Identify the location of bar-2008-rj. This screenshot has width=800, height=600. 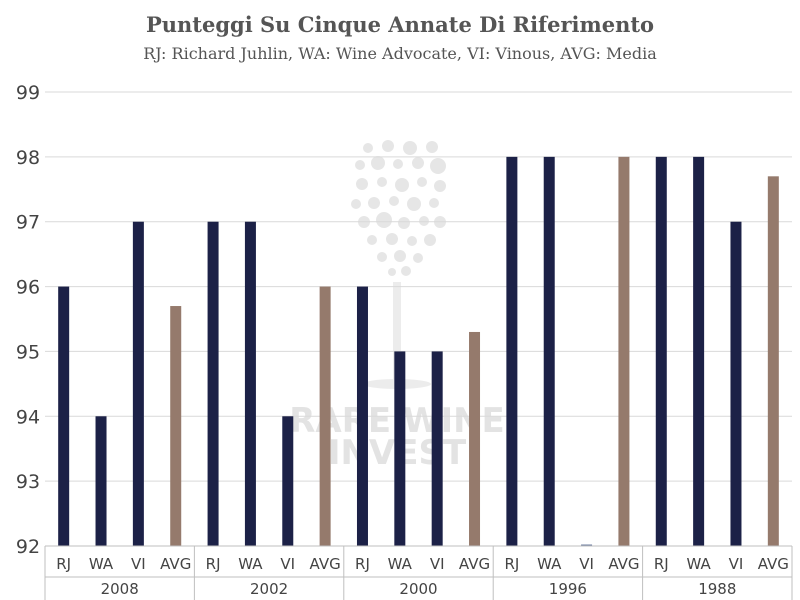
(64, 416).